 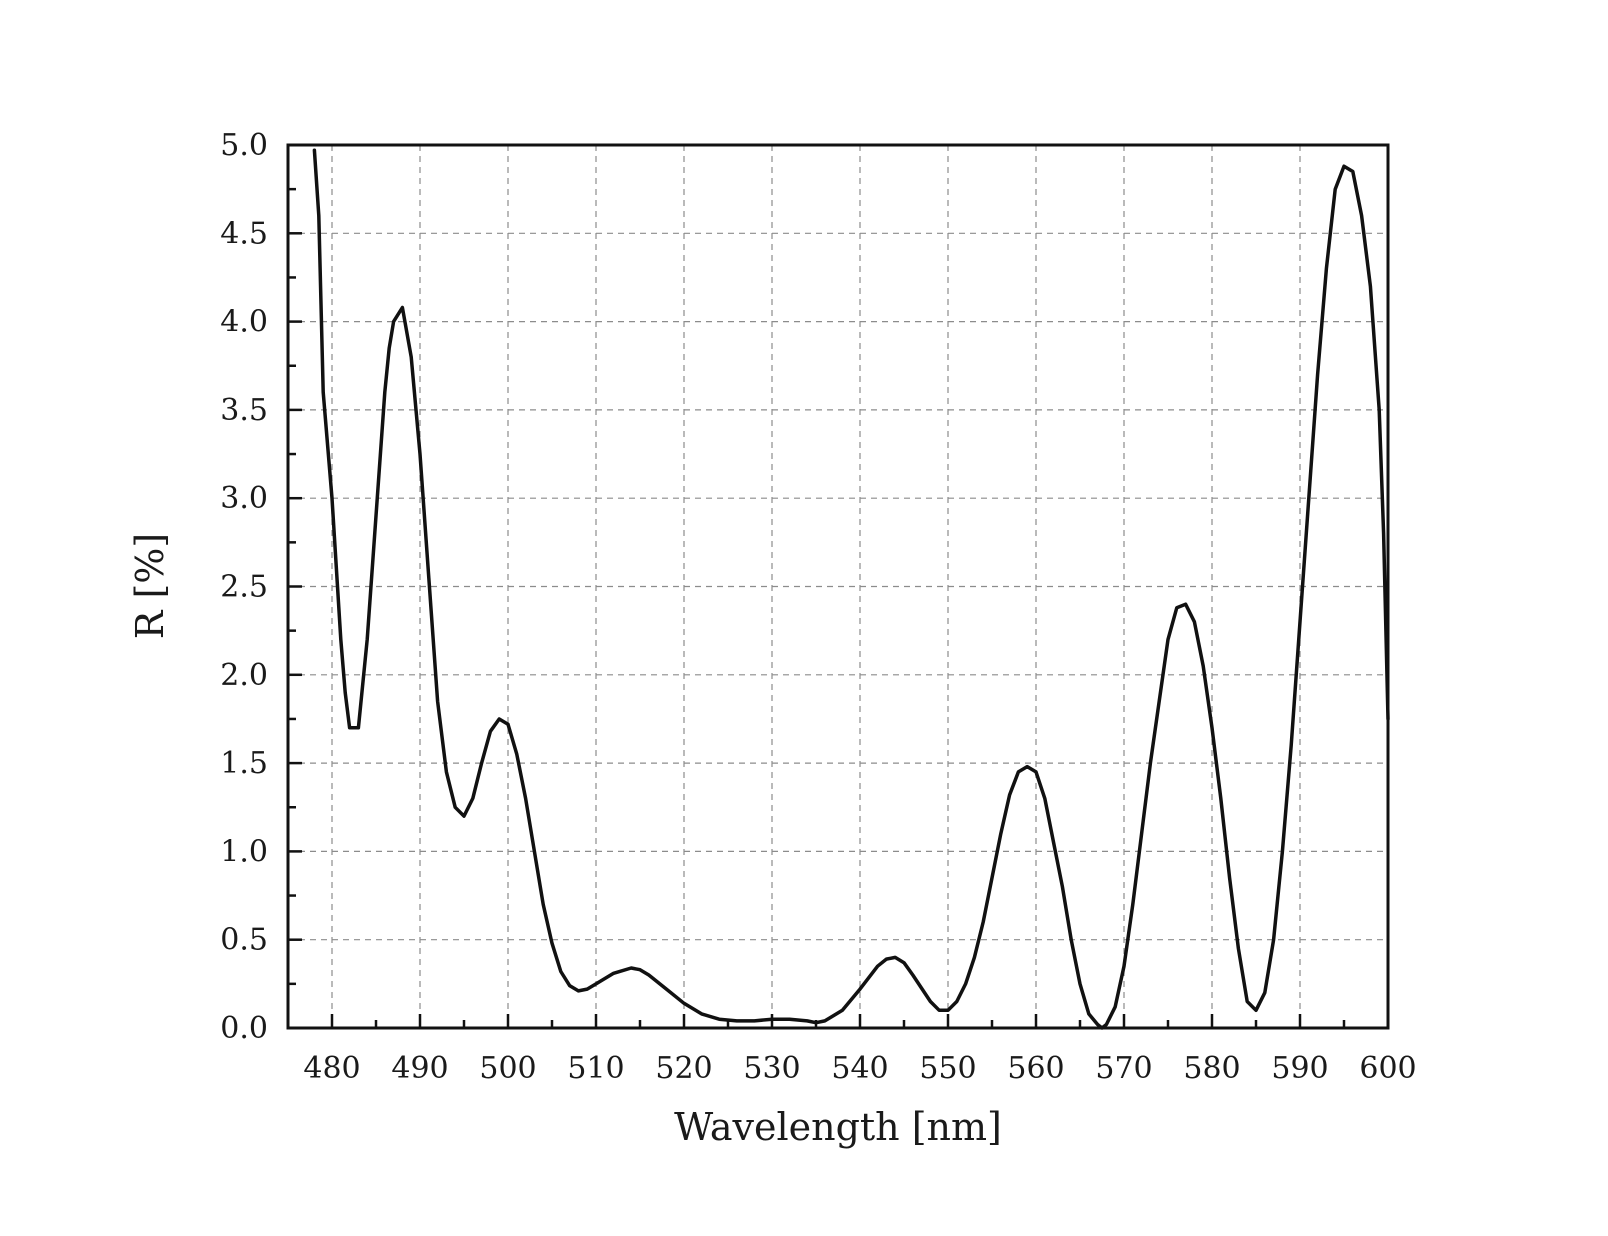 I want to click on y-tick-label: 1.0, so click(x=244, y=851).